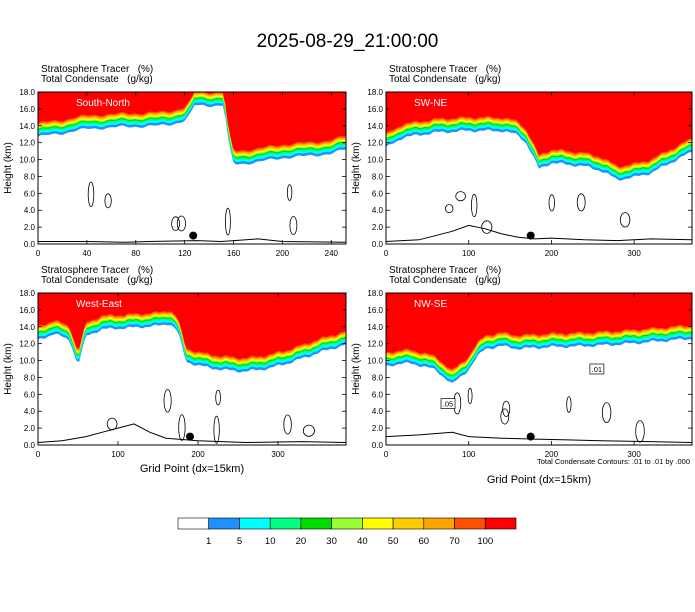 The image size is (695, 612). Describe the element at coordinates (118, 454) in the screenshot. I see `x-tick-label: 100` at that location.